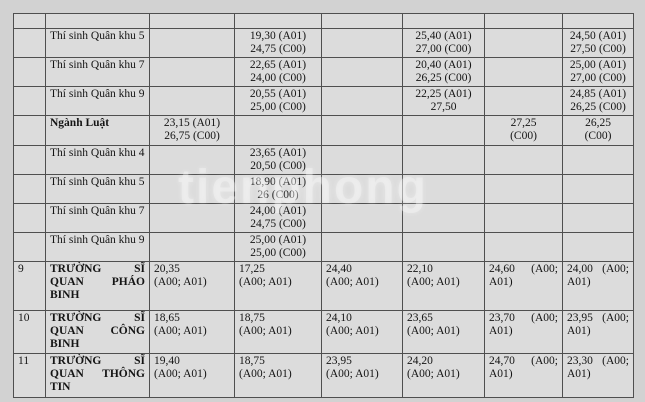 The height and width of the screenshot is (402, 645). Describe the element at coordinates (29, 332) in the screenshot. I see `row-number-cell: 10` at that location.